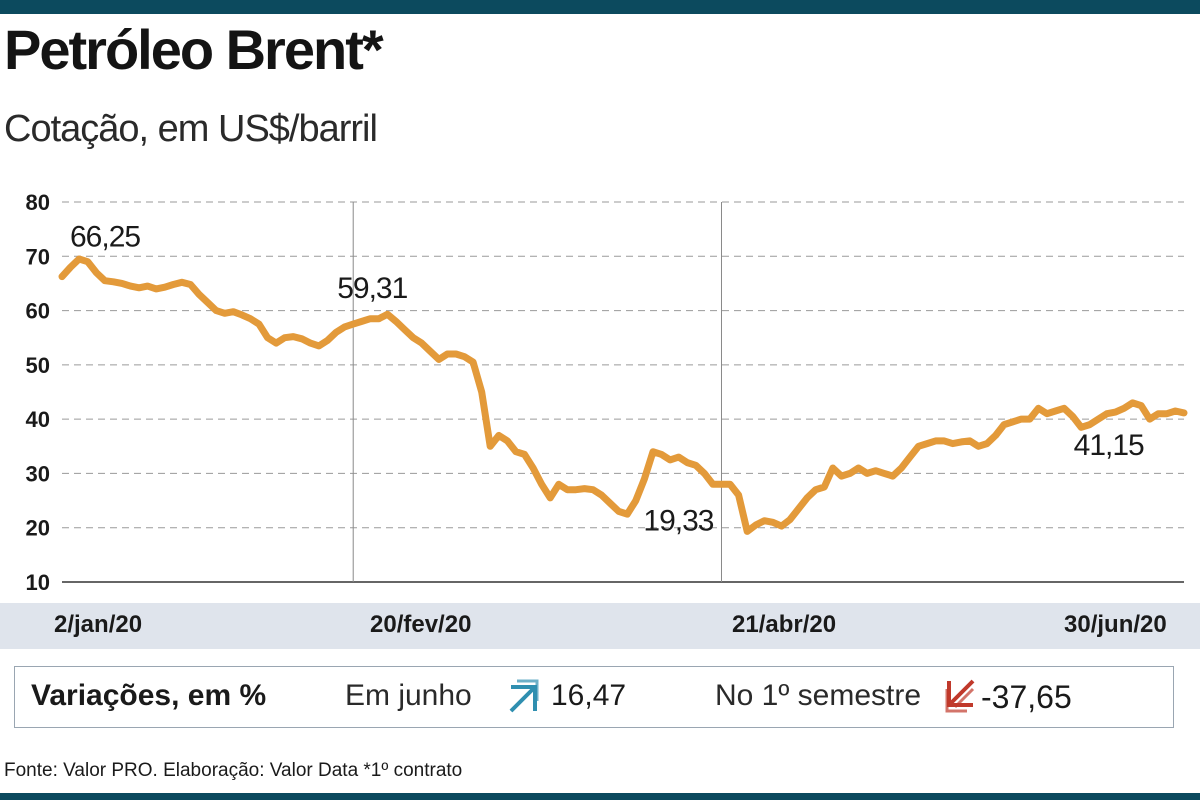 Image resolution: width=1200 pixels, height=800 pixels. Describe the element at coordinates (38, 473) in the screenshot. I see `y-tick-label: 30` at that location.